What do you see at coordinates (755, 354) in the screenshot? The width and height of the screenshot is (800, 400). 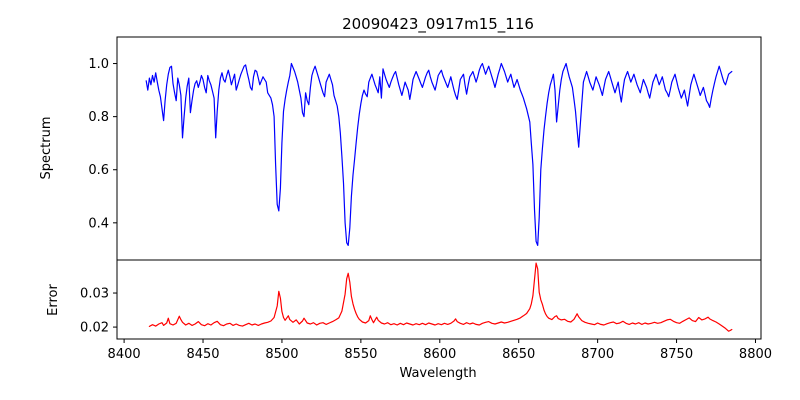 I see `x-tick-label: 8800` at bounding box center [755, 354].